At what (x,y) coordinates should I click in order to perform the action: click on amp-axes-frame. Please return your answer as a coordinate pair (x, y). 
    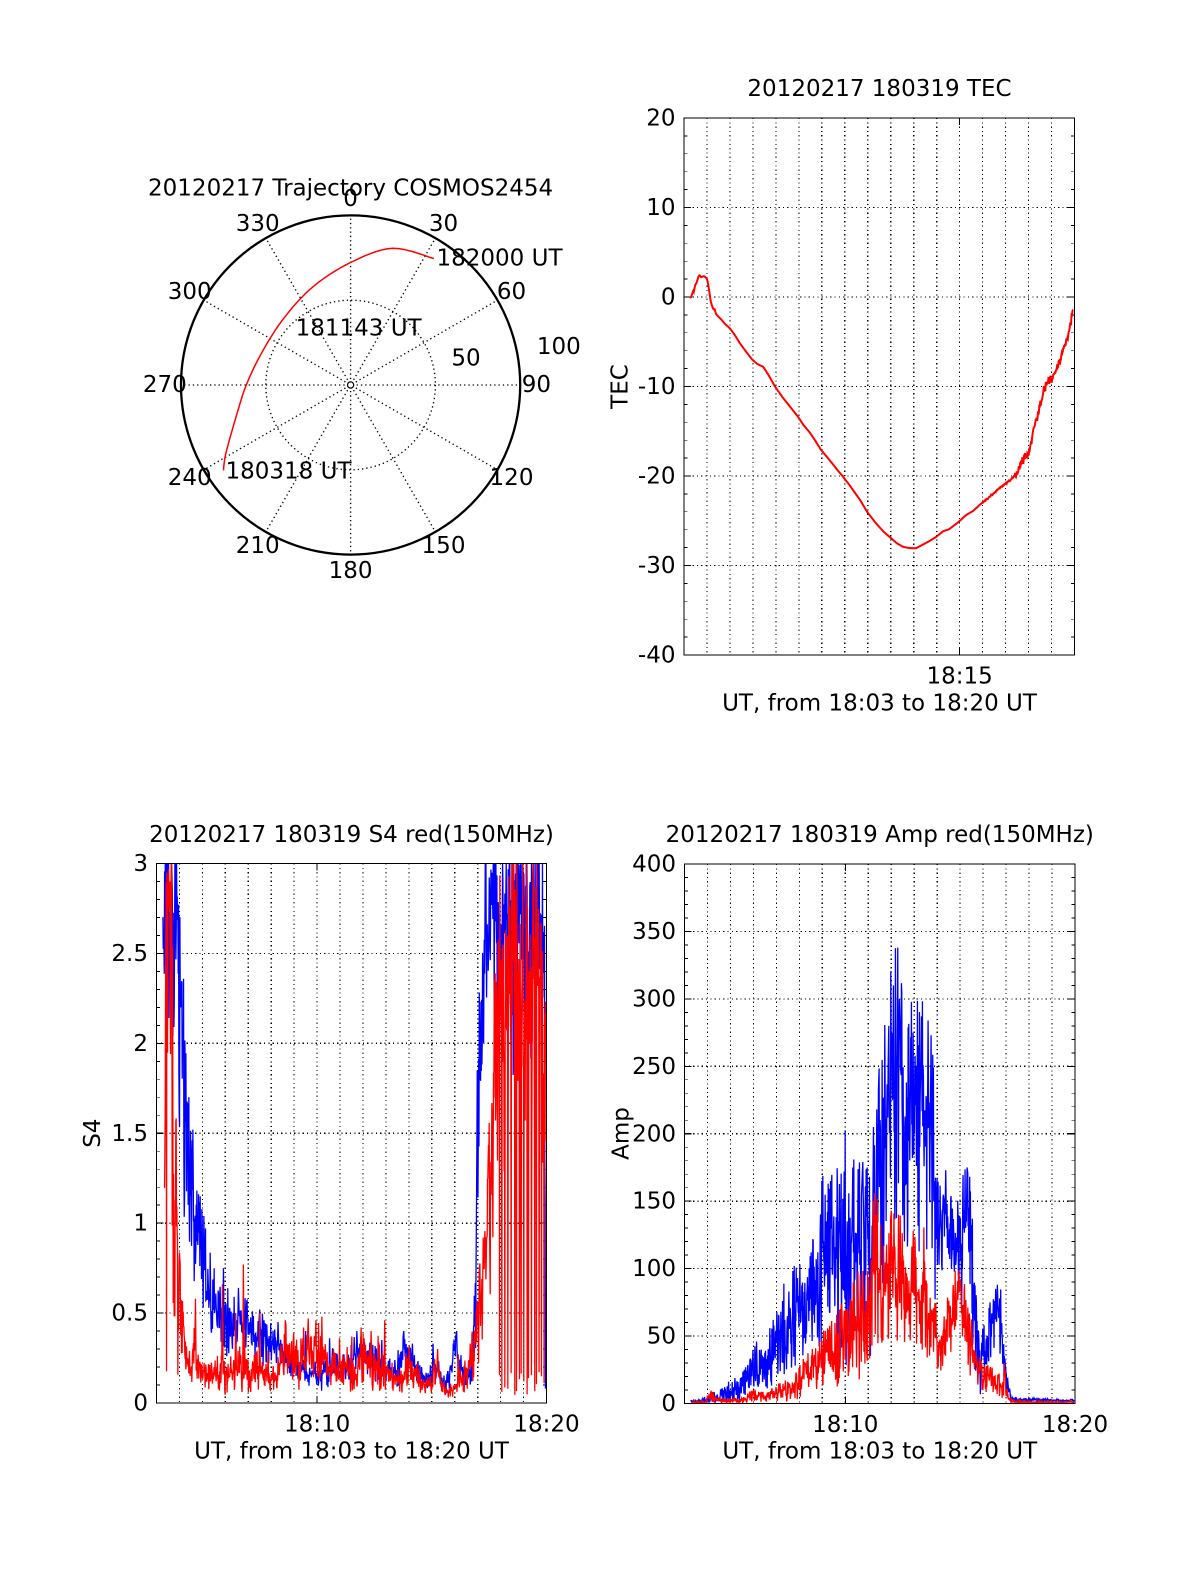
    Looking at the image, I should click on (879, 1134).